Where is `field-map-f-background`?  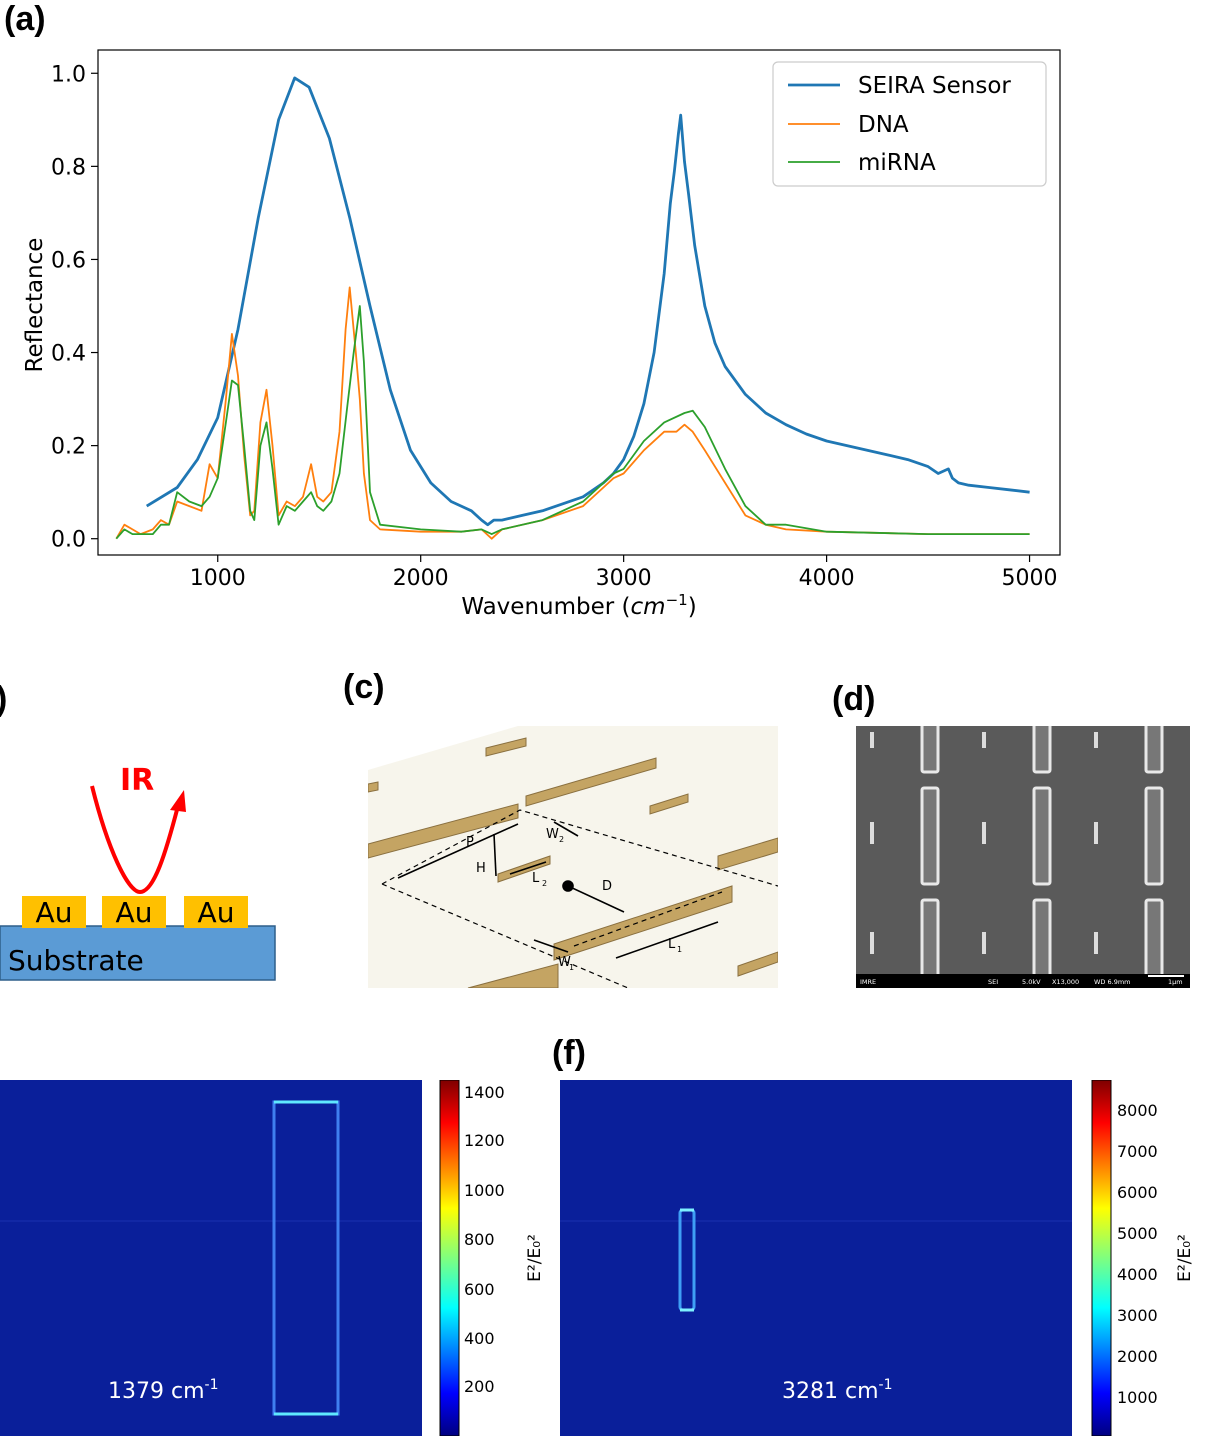 field-map-f-background is located at coordinates (816, 1258).